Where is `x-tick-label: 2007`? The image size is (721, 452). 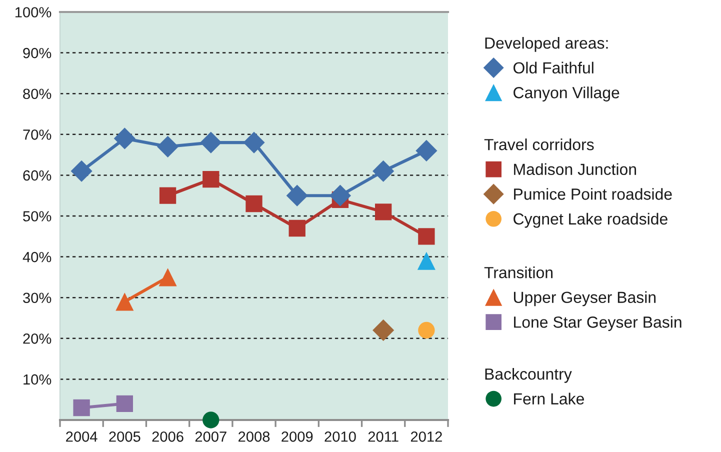
x-tick-label: 2007 is located at coordinates (210, 436).